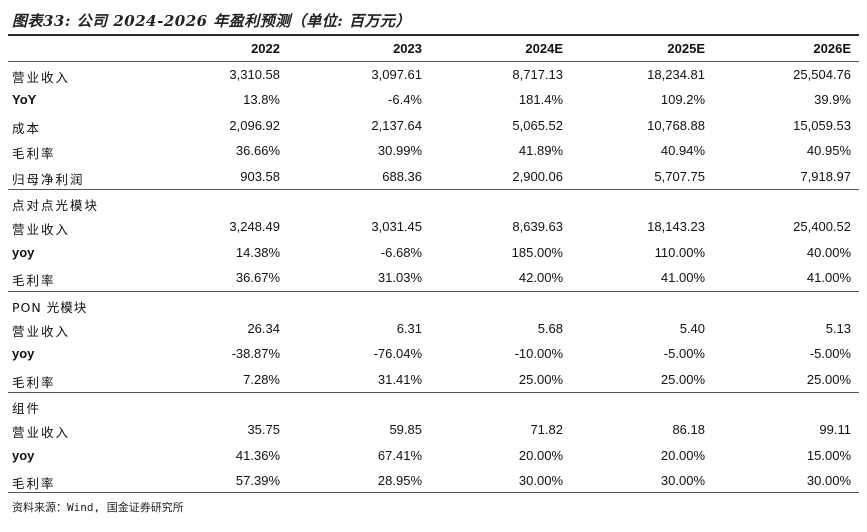 This screenshot has width=867, height=532. Describe the element at coordinates (433, 61) in the screenshot. I see `header-rule` at that location.